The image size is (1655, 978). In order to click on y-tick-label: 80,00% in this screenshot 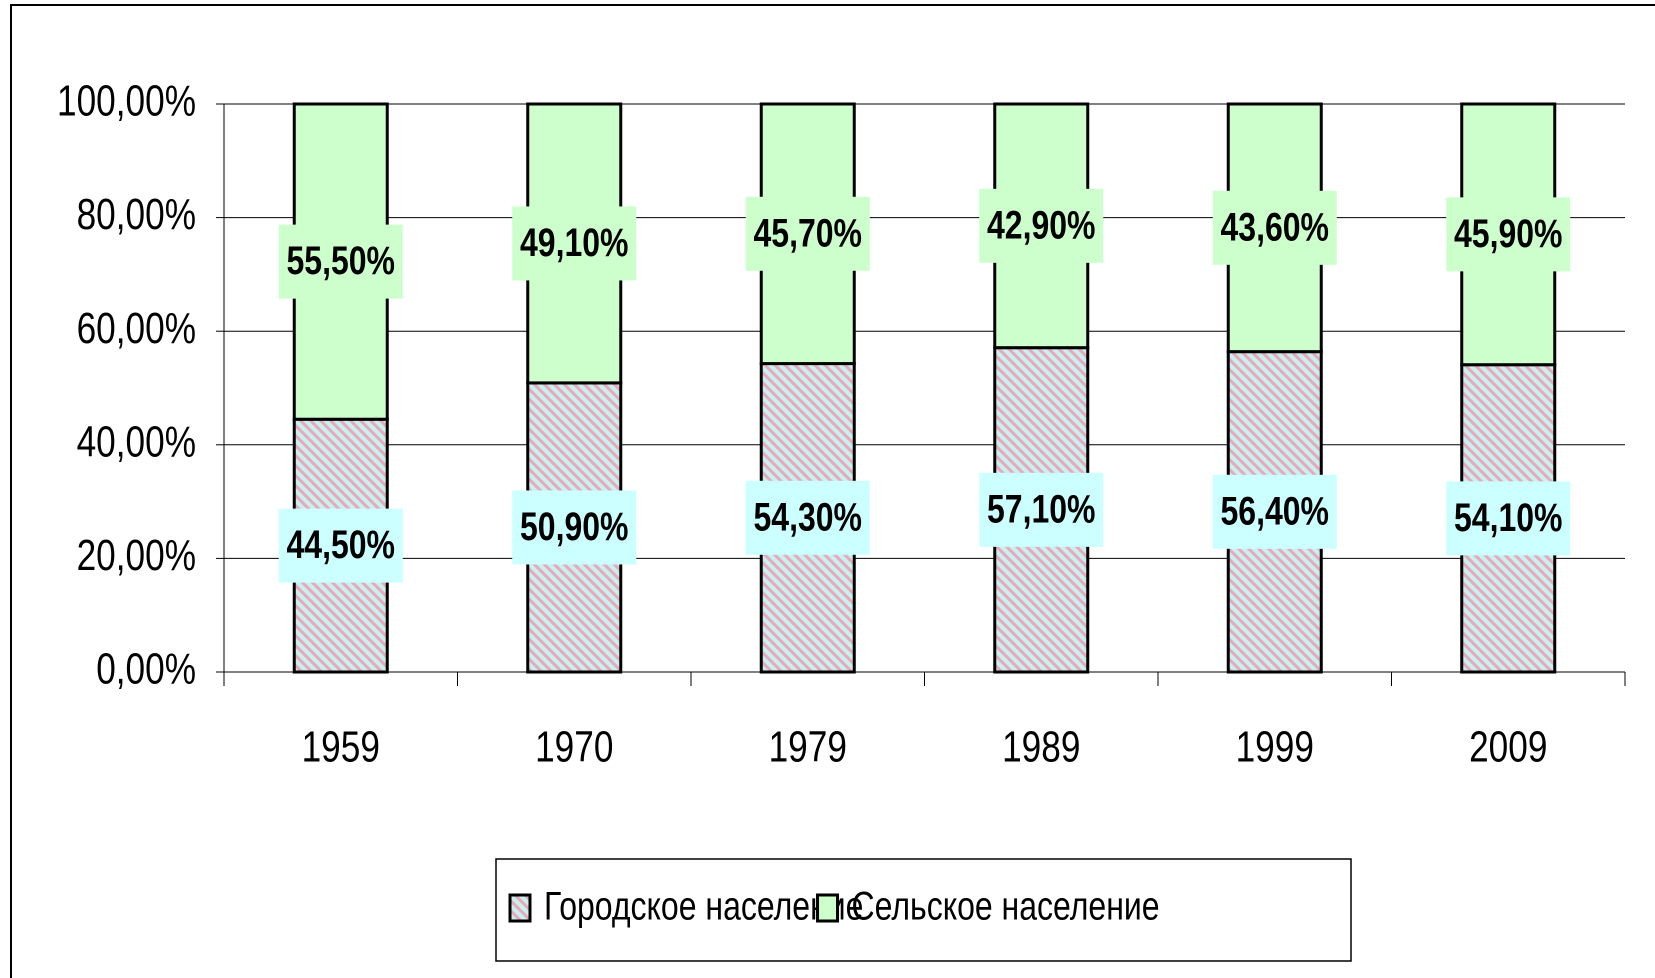, I will do `click(136, 214)`.